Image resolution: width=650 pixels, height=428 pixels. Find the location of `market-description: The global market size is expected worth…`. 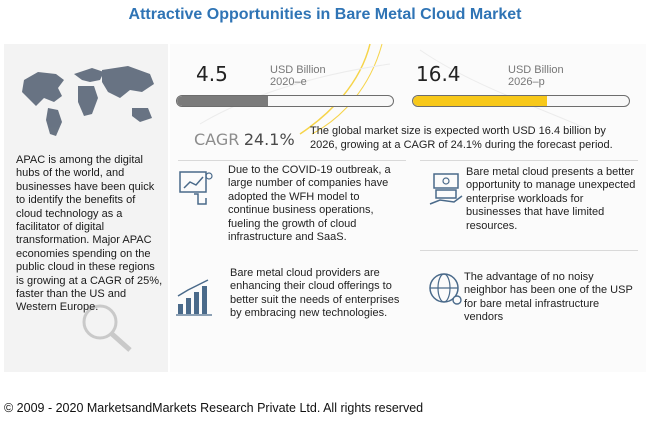

market-description: The global market size is expected worth… is located at coordinates (461, 138).